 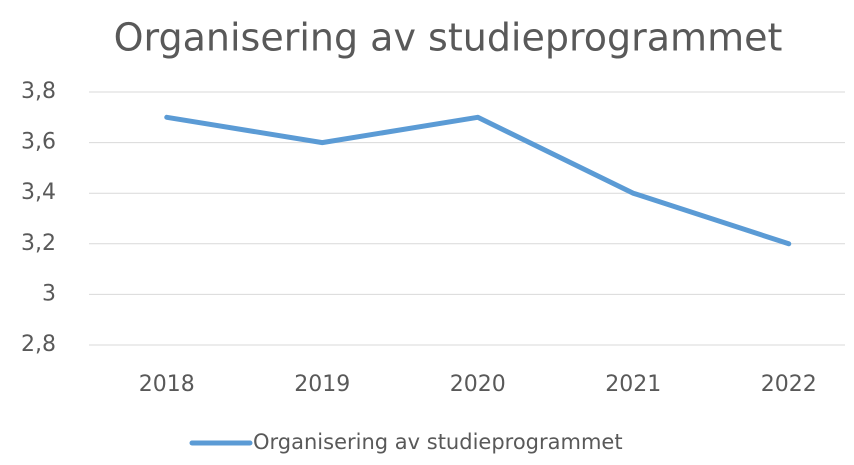 What do you see at coordinates (789, 384) in the screenshot?
I see `x-tick-label: 2022` at bounding box center [789, 384].